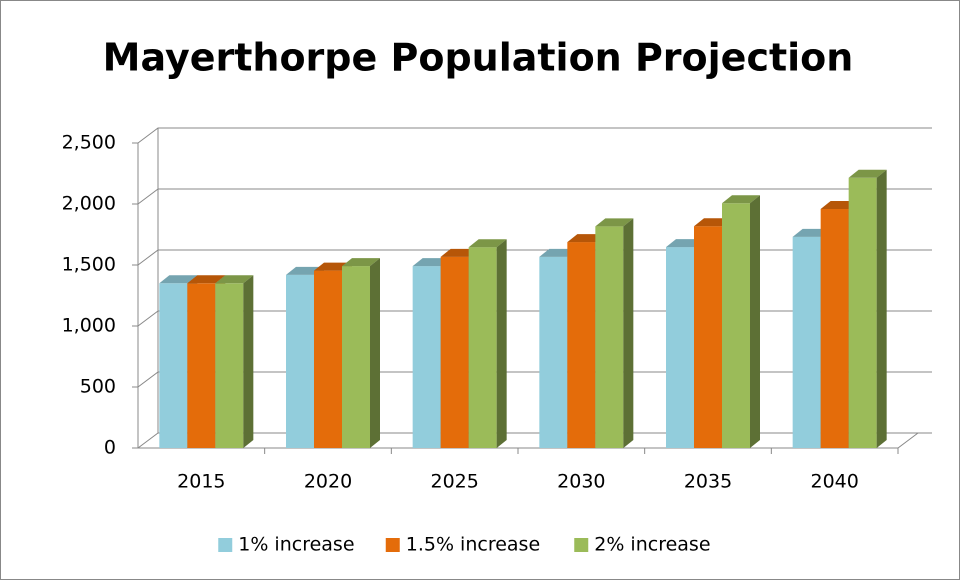 The width and height of the screenshot is (960, 580). Describe the element at coordinates (98, 387) in the screenshot. I see `y-tick-label: 500` at that location.